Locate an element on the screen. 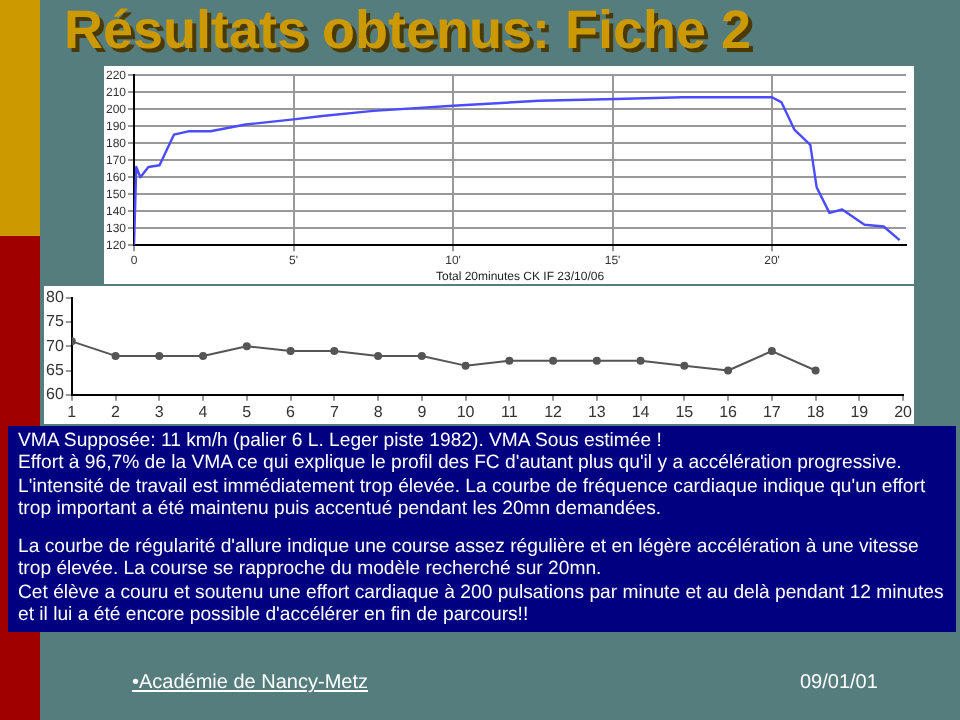 The image size is (960, 720). x-tick-label: 19 is located at coordinates (860, 411).